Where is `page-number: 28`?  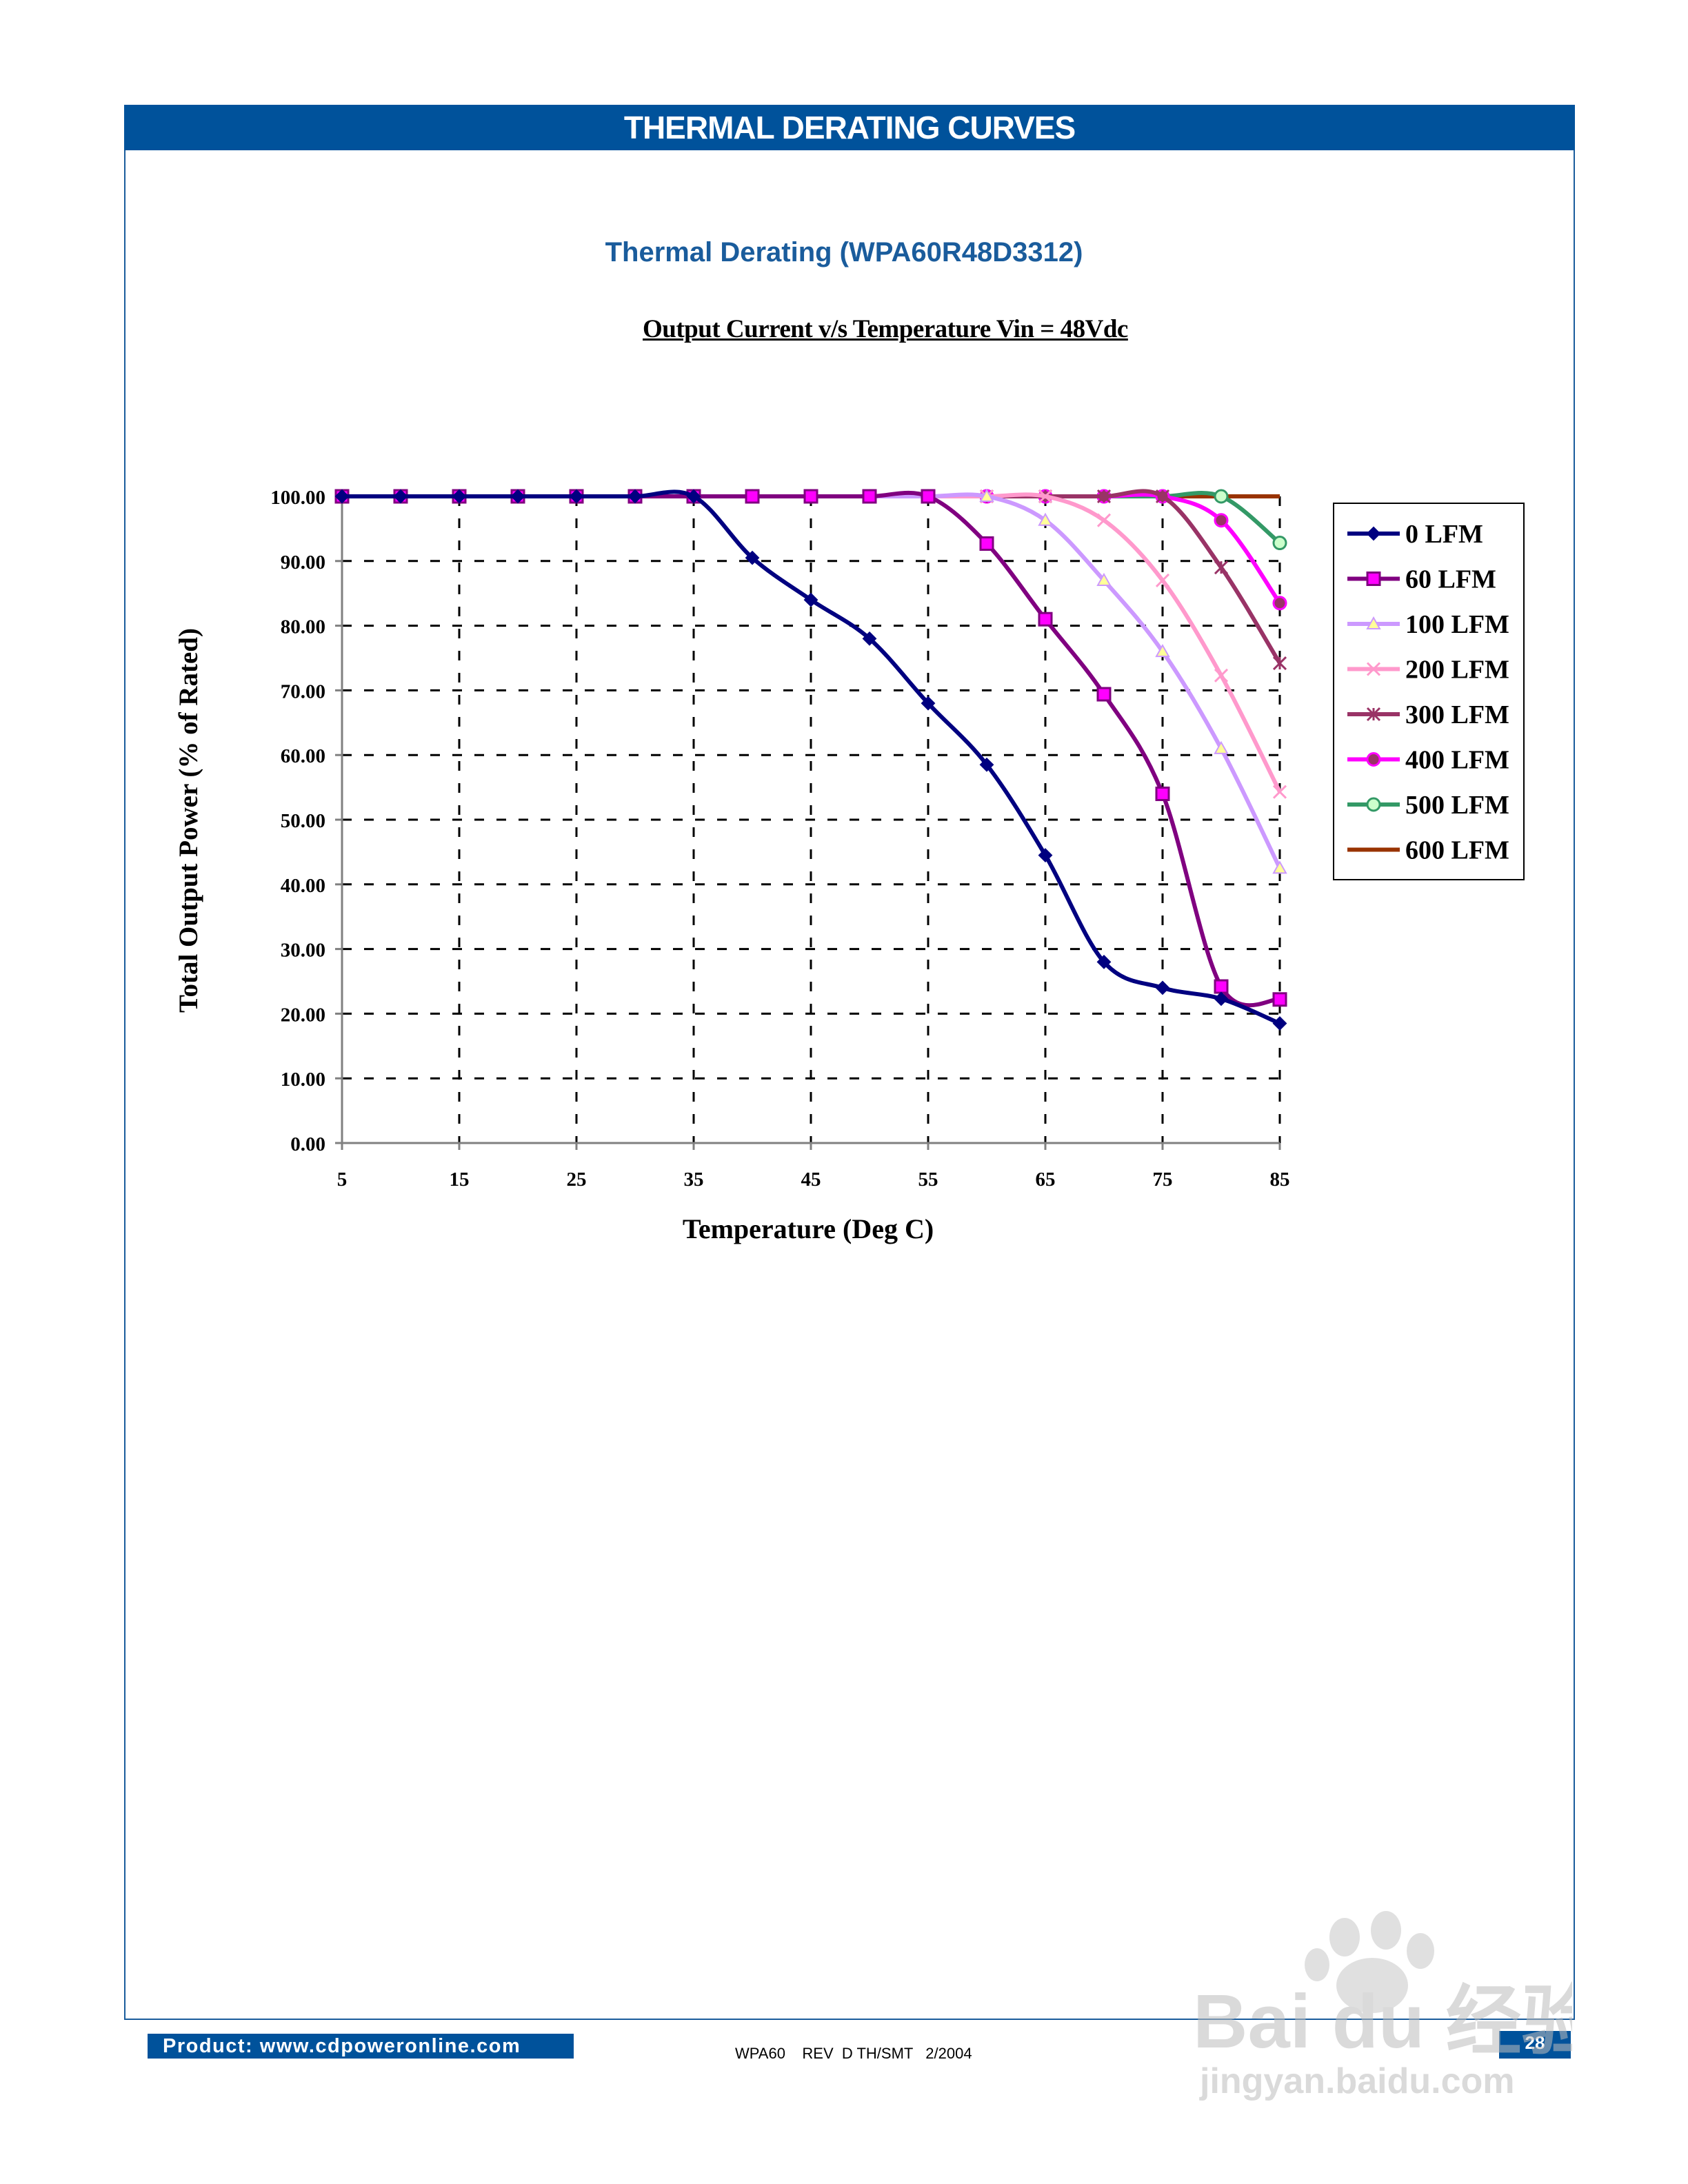
page-number: 28 is located at coordinates (1535, 2045).